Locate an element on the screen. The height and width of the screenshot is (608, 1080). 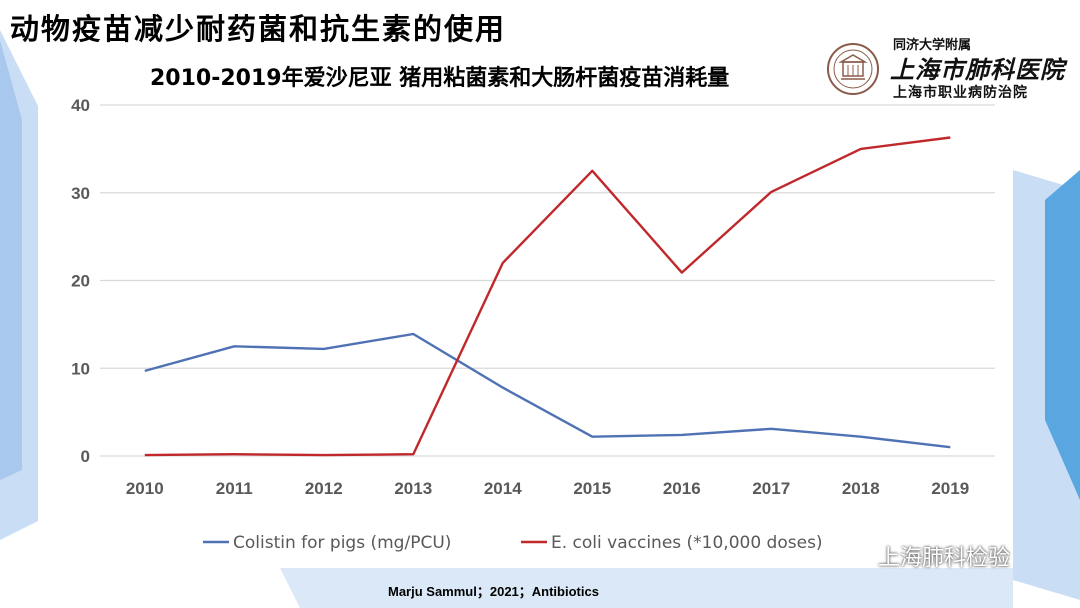
hospital-logo is located at coordinates (853, 69).